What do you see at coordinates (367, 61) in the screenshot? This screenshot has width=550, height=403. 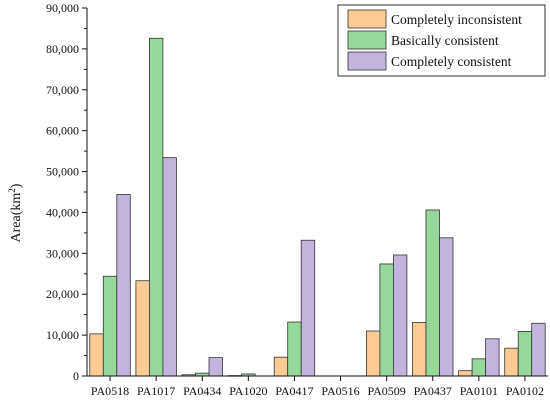 I see `legend-swatch-completely-consistent` at bounding box center [367, 61].